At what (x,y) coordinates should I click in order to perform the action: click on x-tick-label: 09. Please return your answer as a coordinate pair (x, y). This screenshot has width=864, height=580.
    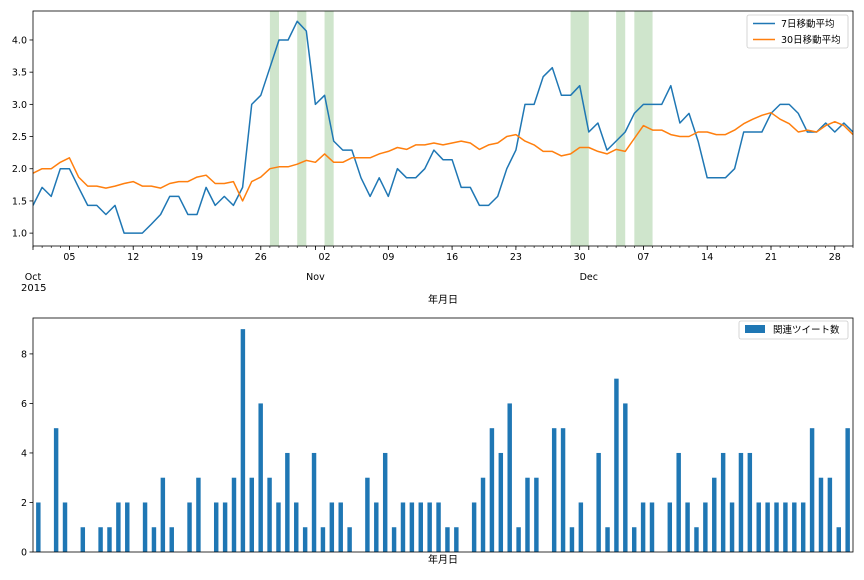
    Looking at the image, I should click on (388, 257).